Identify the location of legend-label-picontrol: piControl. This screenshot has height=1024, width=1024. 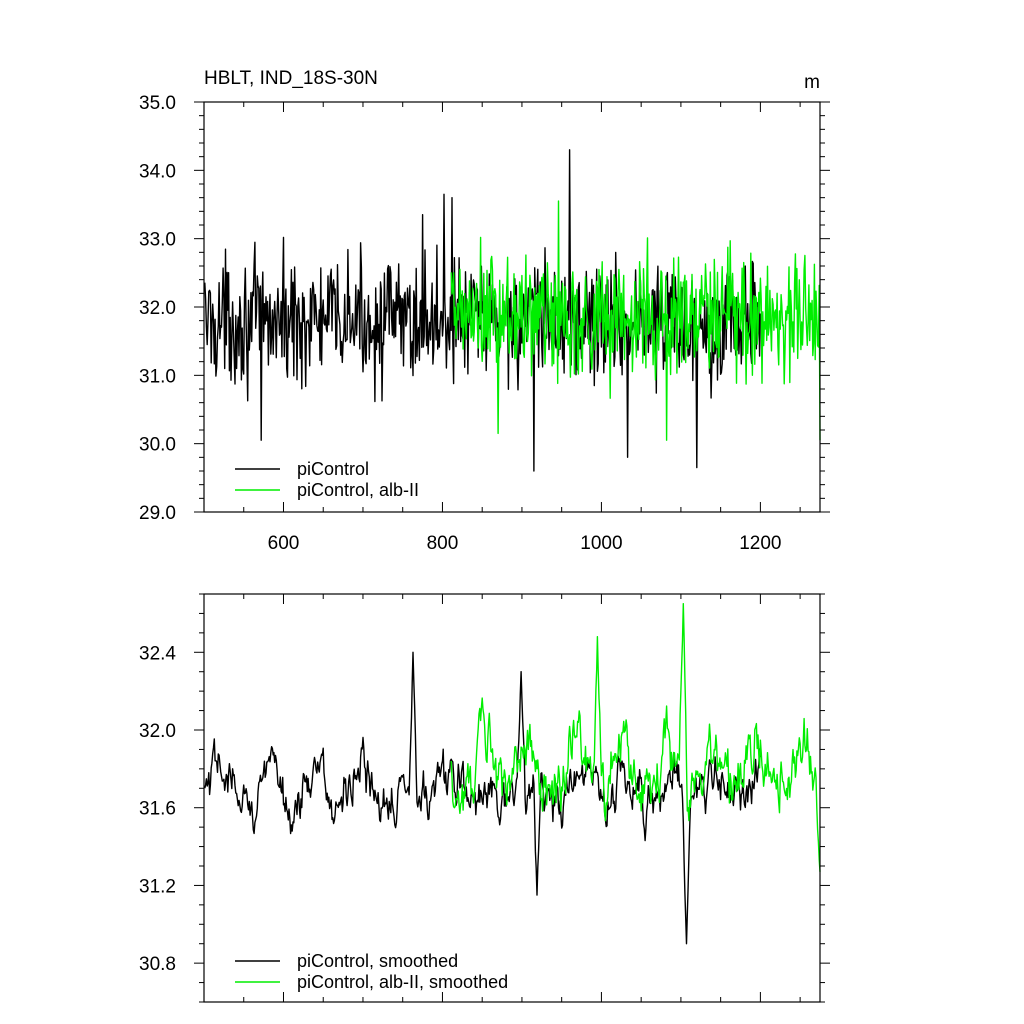
(333, 469).